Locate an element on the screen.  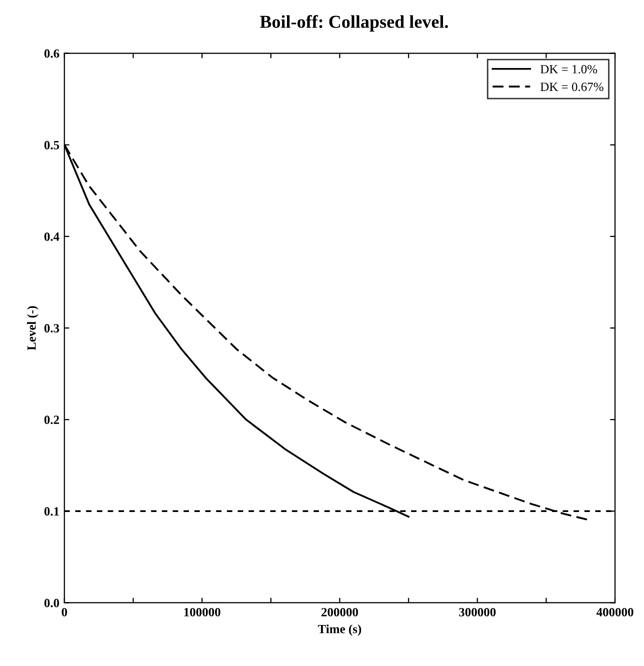
y-tick-label: 0.1 is located at coordinates (51, 511).